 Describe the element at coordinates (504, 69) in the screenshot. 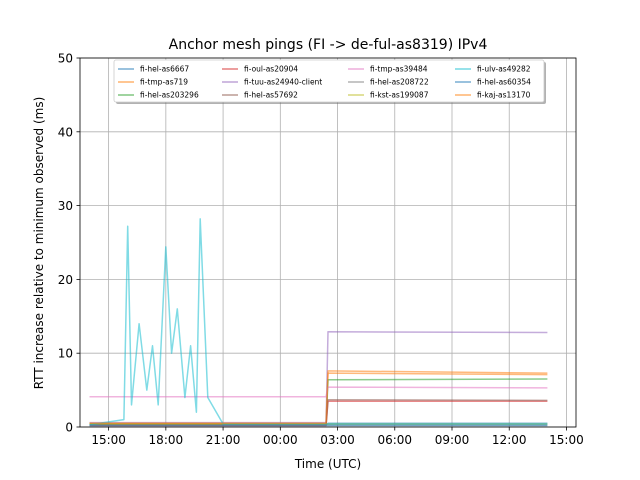

I see `legend-label: fi-ulv-as49282` at that location.